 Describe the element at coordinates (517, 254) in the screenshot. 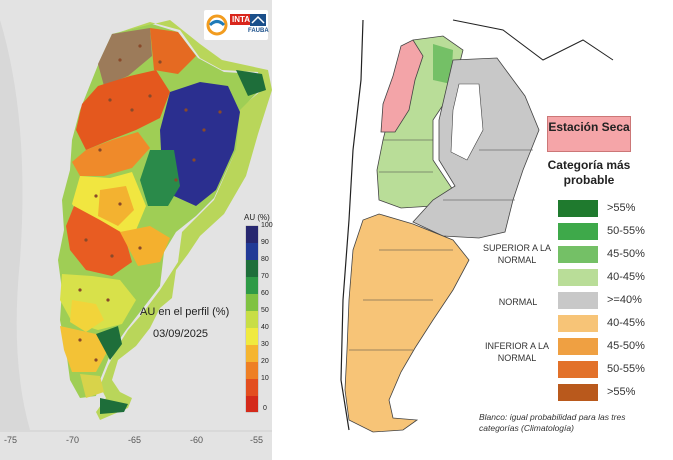

I see `category-superior: SUPERIOR A LA NORMAL` at that location.